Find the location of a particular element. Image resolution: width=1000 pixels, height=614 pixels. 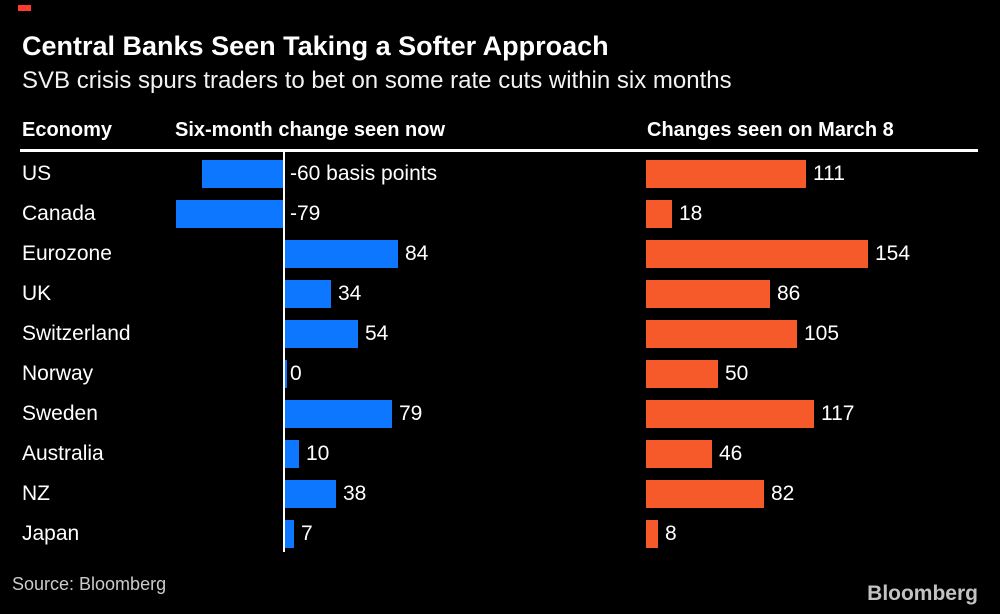

march8-value: 105 is located at coordinates (822, 333).